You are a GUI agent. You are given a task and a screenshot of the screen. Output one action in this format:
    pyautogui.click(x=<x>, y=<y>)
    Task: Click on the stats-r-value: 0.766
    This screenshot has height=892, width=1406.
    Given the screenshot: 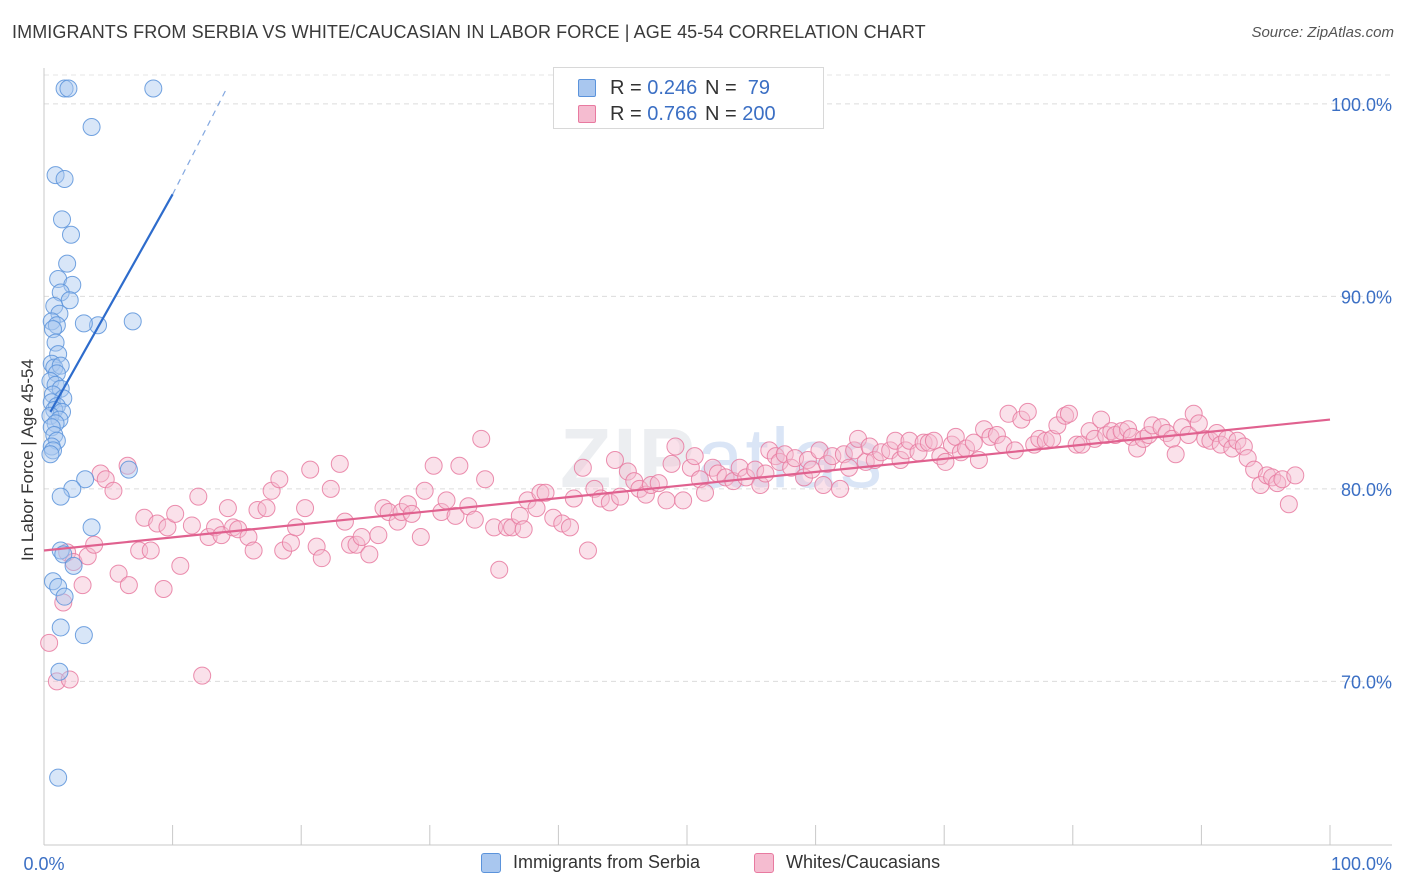 What is the action you would take?
    pyautogui.click(x=672, y=113)
    